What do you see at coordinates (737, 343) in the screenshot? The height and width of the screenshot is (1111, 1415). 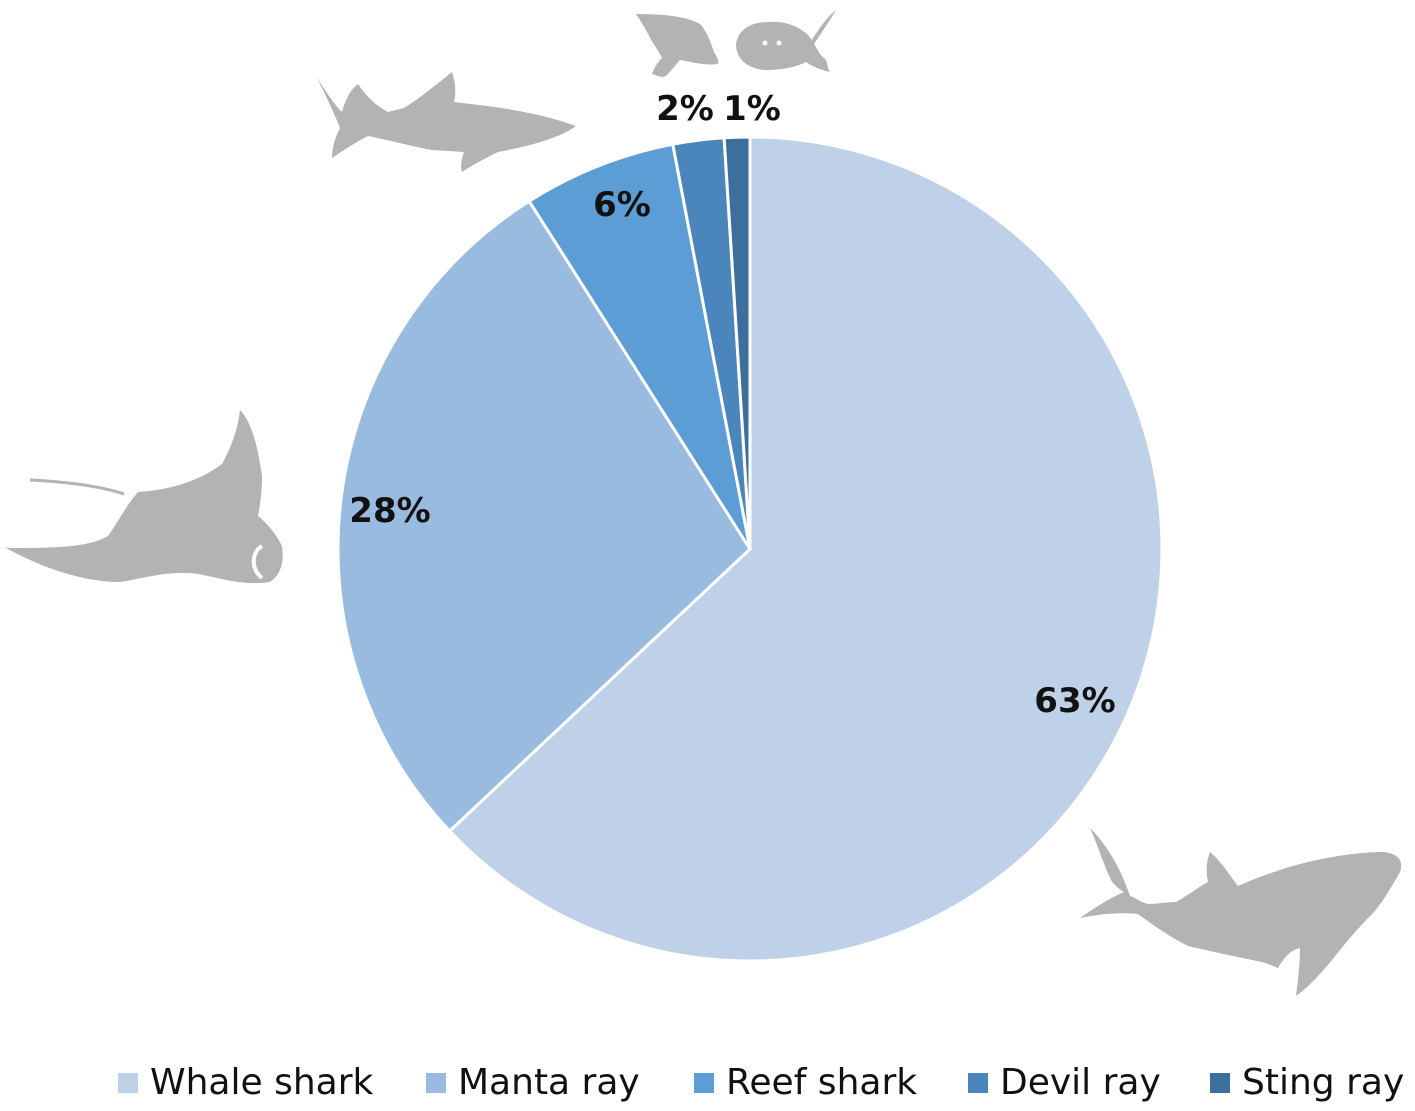 I see `pie-slice-sting-ray` at bounding box center [737, 343].